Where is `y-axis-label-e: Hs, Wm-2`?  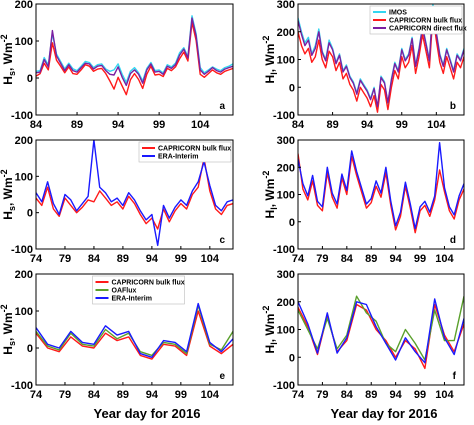
y-axis-label-e: Hs, Wm-2 is located at coordinates (8, 329).